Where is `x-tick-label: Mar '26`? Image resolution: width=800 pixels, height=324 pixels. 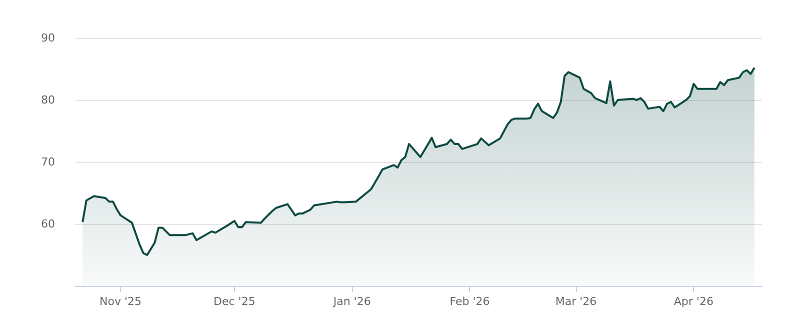
x-tick-label: Mar '26 is located at coordinates (576, 301).